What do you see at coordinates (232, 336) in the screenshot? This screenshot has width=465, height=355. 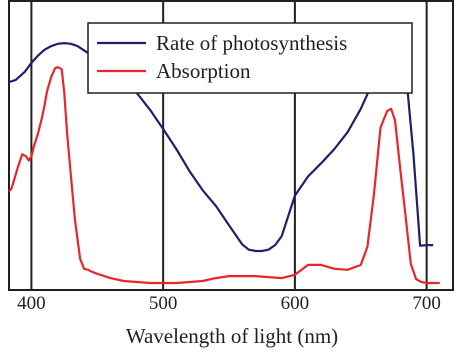 I see `x-axis-label: Wavelength of light (nm)` at bounding box center [232, 336].